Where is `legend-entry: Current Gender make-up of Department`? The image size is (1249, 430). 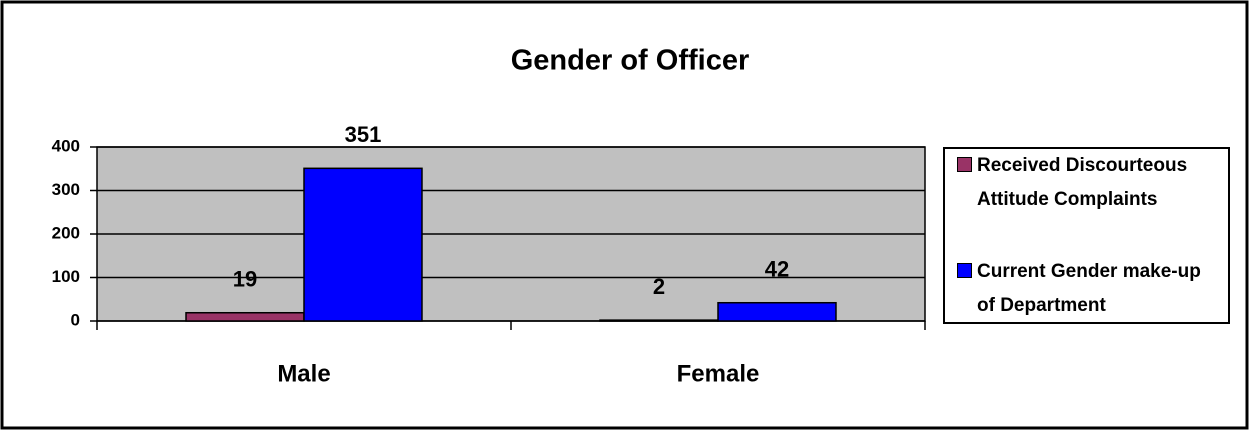
legend-entry: Current Gender make-up of Department is located at coordinates (1088, 289).